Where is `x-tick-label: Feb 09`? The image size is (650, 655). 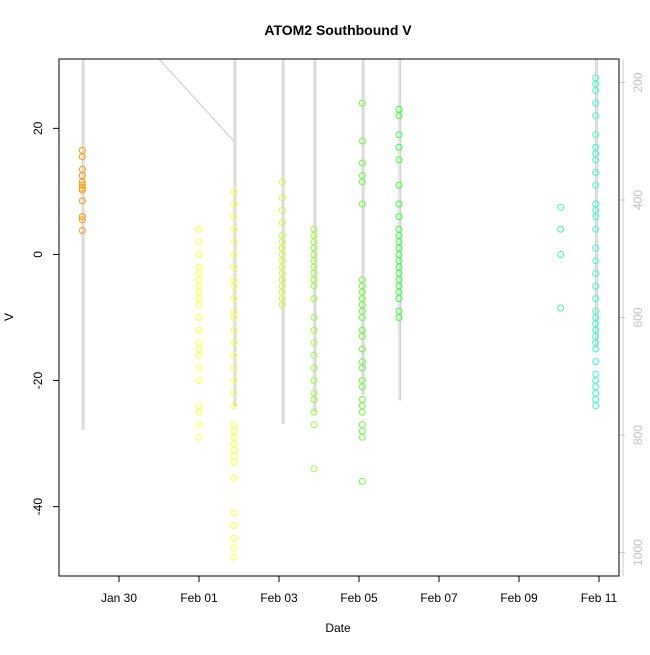
x-tick-label: Feb 09 is located at coordinates (519, 598).